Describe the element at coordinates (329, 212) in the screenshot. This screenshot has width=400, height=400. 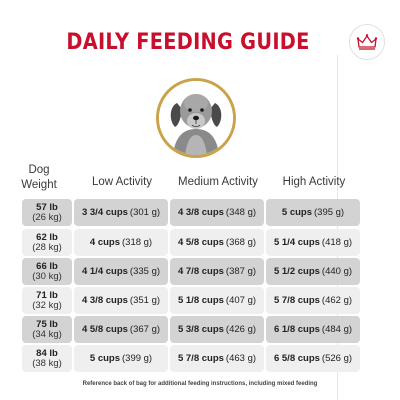
I see `grams-value: (395 g)` at that location.